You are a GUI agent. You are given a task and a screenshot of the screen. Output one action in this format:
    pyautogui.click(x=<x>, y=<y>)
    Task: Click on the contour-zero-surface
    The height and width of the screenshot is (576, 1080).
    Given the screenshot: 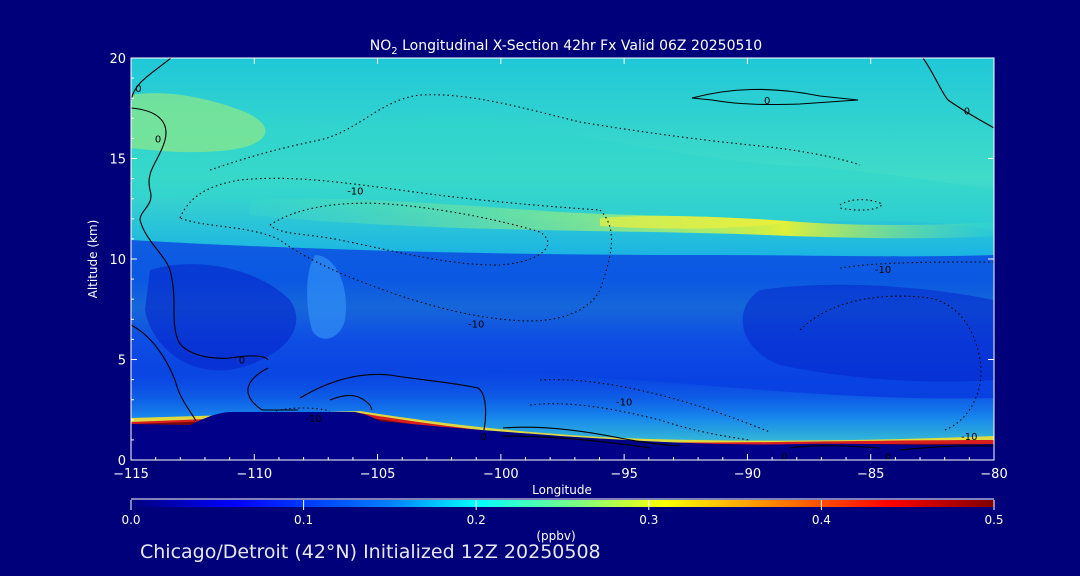 What is the action you would take?
    pyautogui.click(x=591, y=437)
    